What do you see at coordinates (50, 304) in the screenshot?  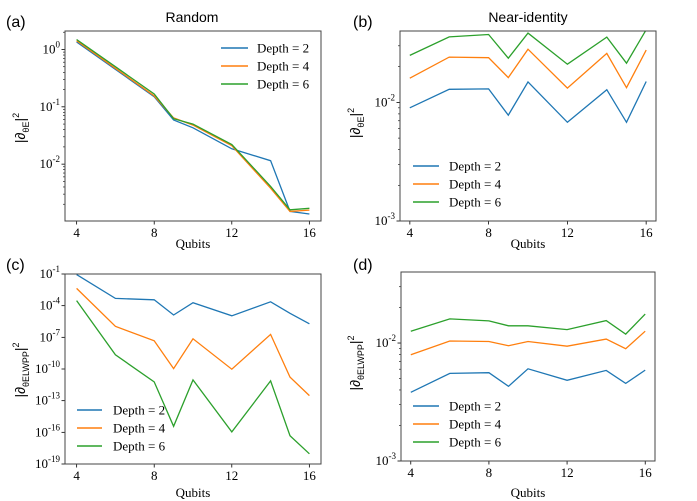 I see `y-tick-label: 10⁻⁴` at bounding box center [50, 304].